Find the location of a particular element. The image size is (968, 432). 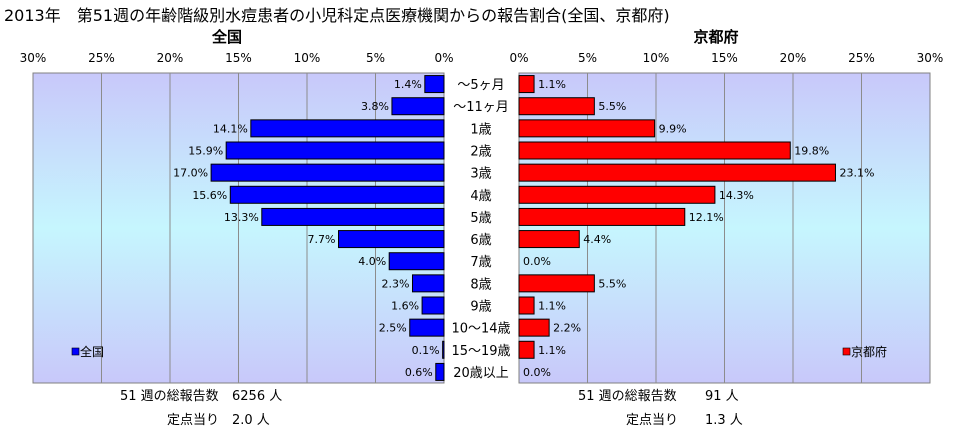

left-bar-label: 13.3% is located at coordinates (241, 217).